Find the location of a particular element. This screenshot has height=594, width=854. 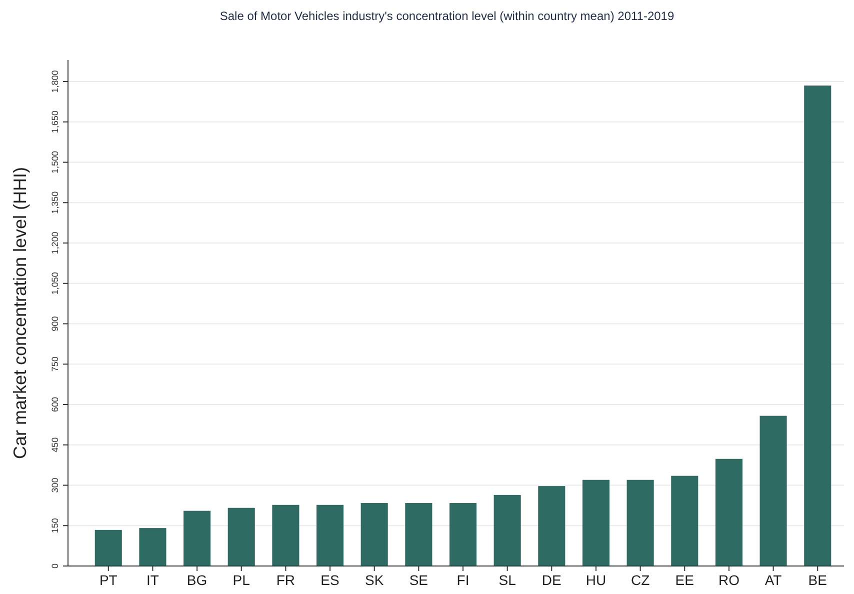

x-tick-label: CZ is located at coordinates (640, 580).